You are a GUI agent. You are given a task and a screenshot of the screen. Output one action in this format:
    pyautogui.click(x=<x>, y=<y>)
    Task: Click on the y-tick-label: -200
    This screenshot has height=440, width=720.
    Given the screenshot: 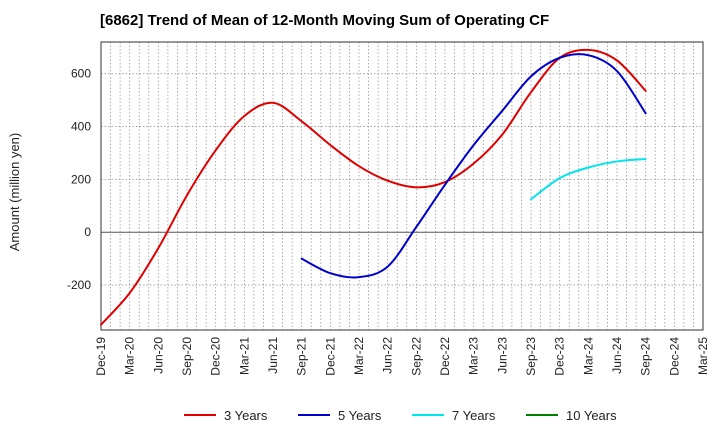 What is the action you would take?
    pyautogui.click(x=79, y=285)
    